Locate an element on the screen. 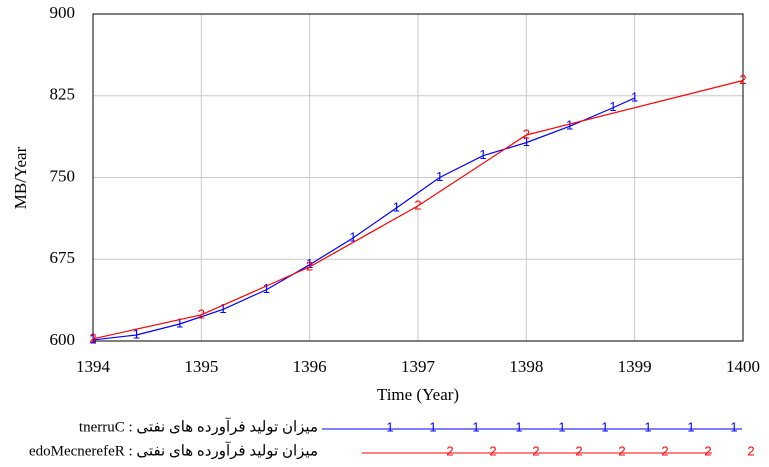 The width and height of the screenshot is (769, 467). y-tick-label: 600 is located at coordinates (63, 339).